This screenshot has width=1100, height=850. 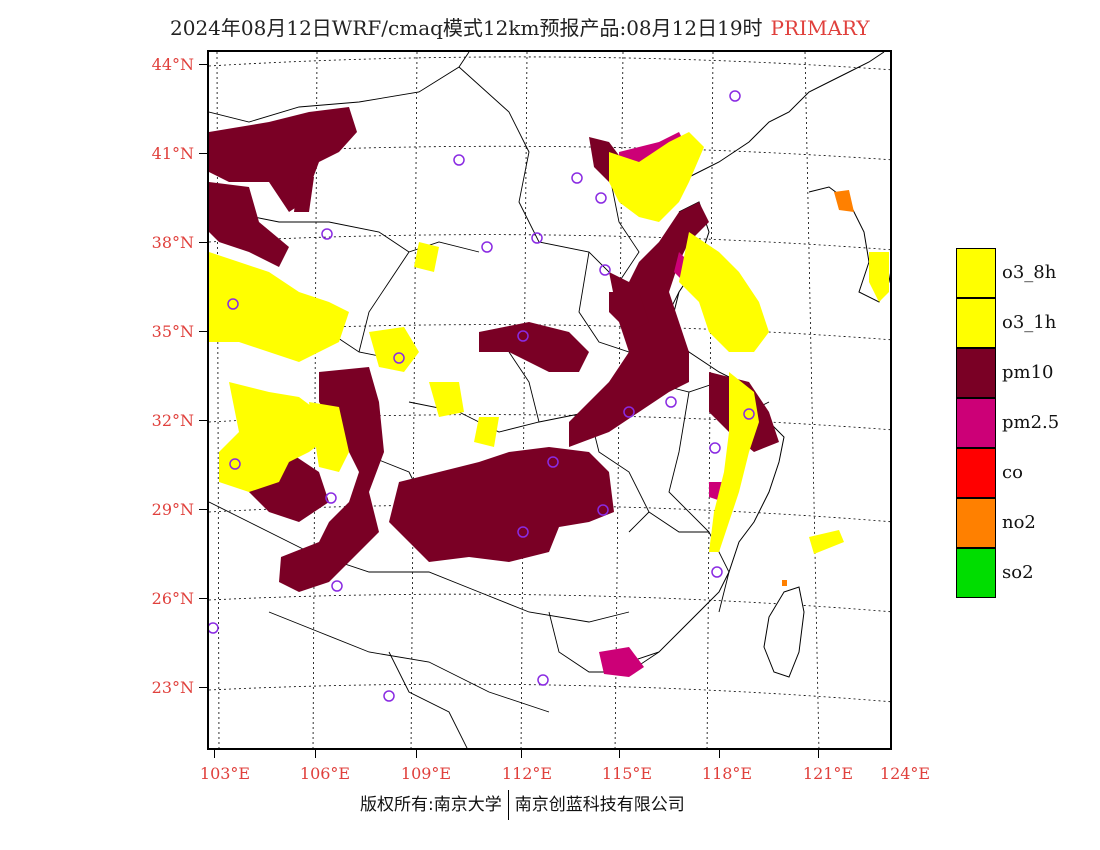 I want to click on legend-label: no2, so click(x=1019, y=522).